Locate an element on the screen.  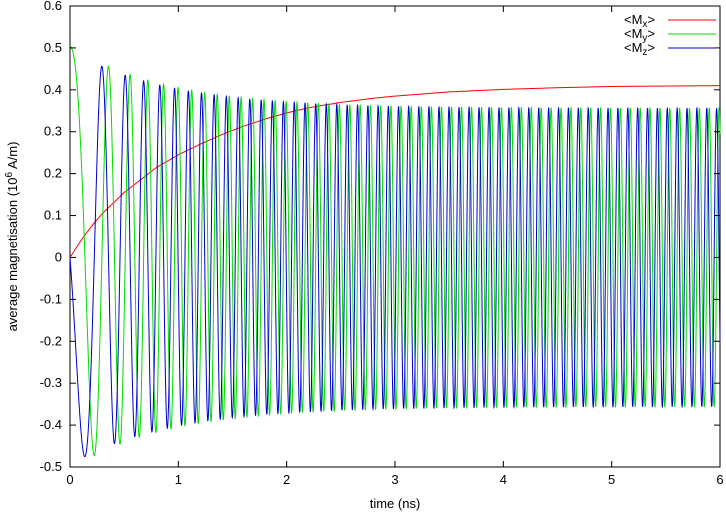
y-tick-label: 0.2 is located at coordinates (53, 173).